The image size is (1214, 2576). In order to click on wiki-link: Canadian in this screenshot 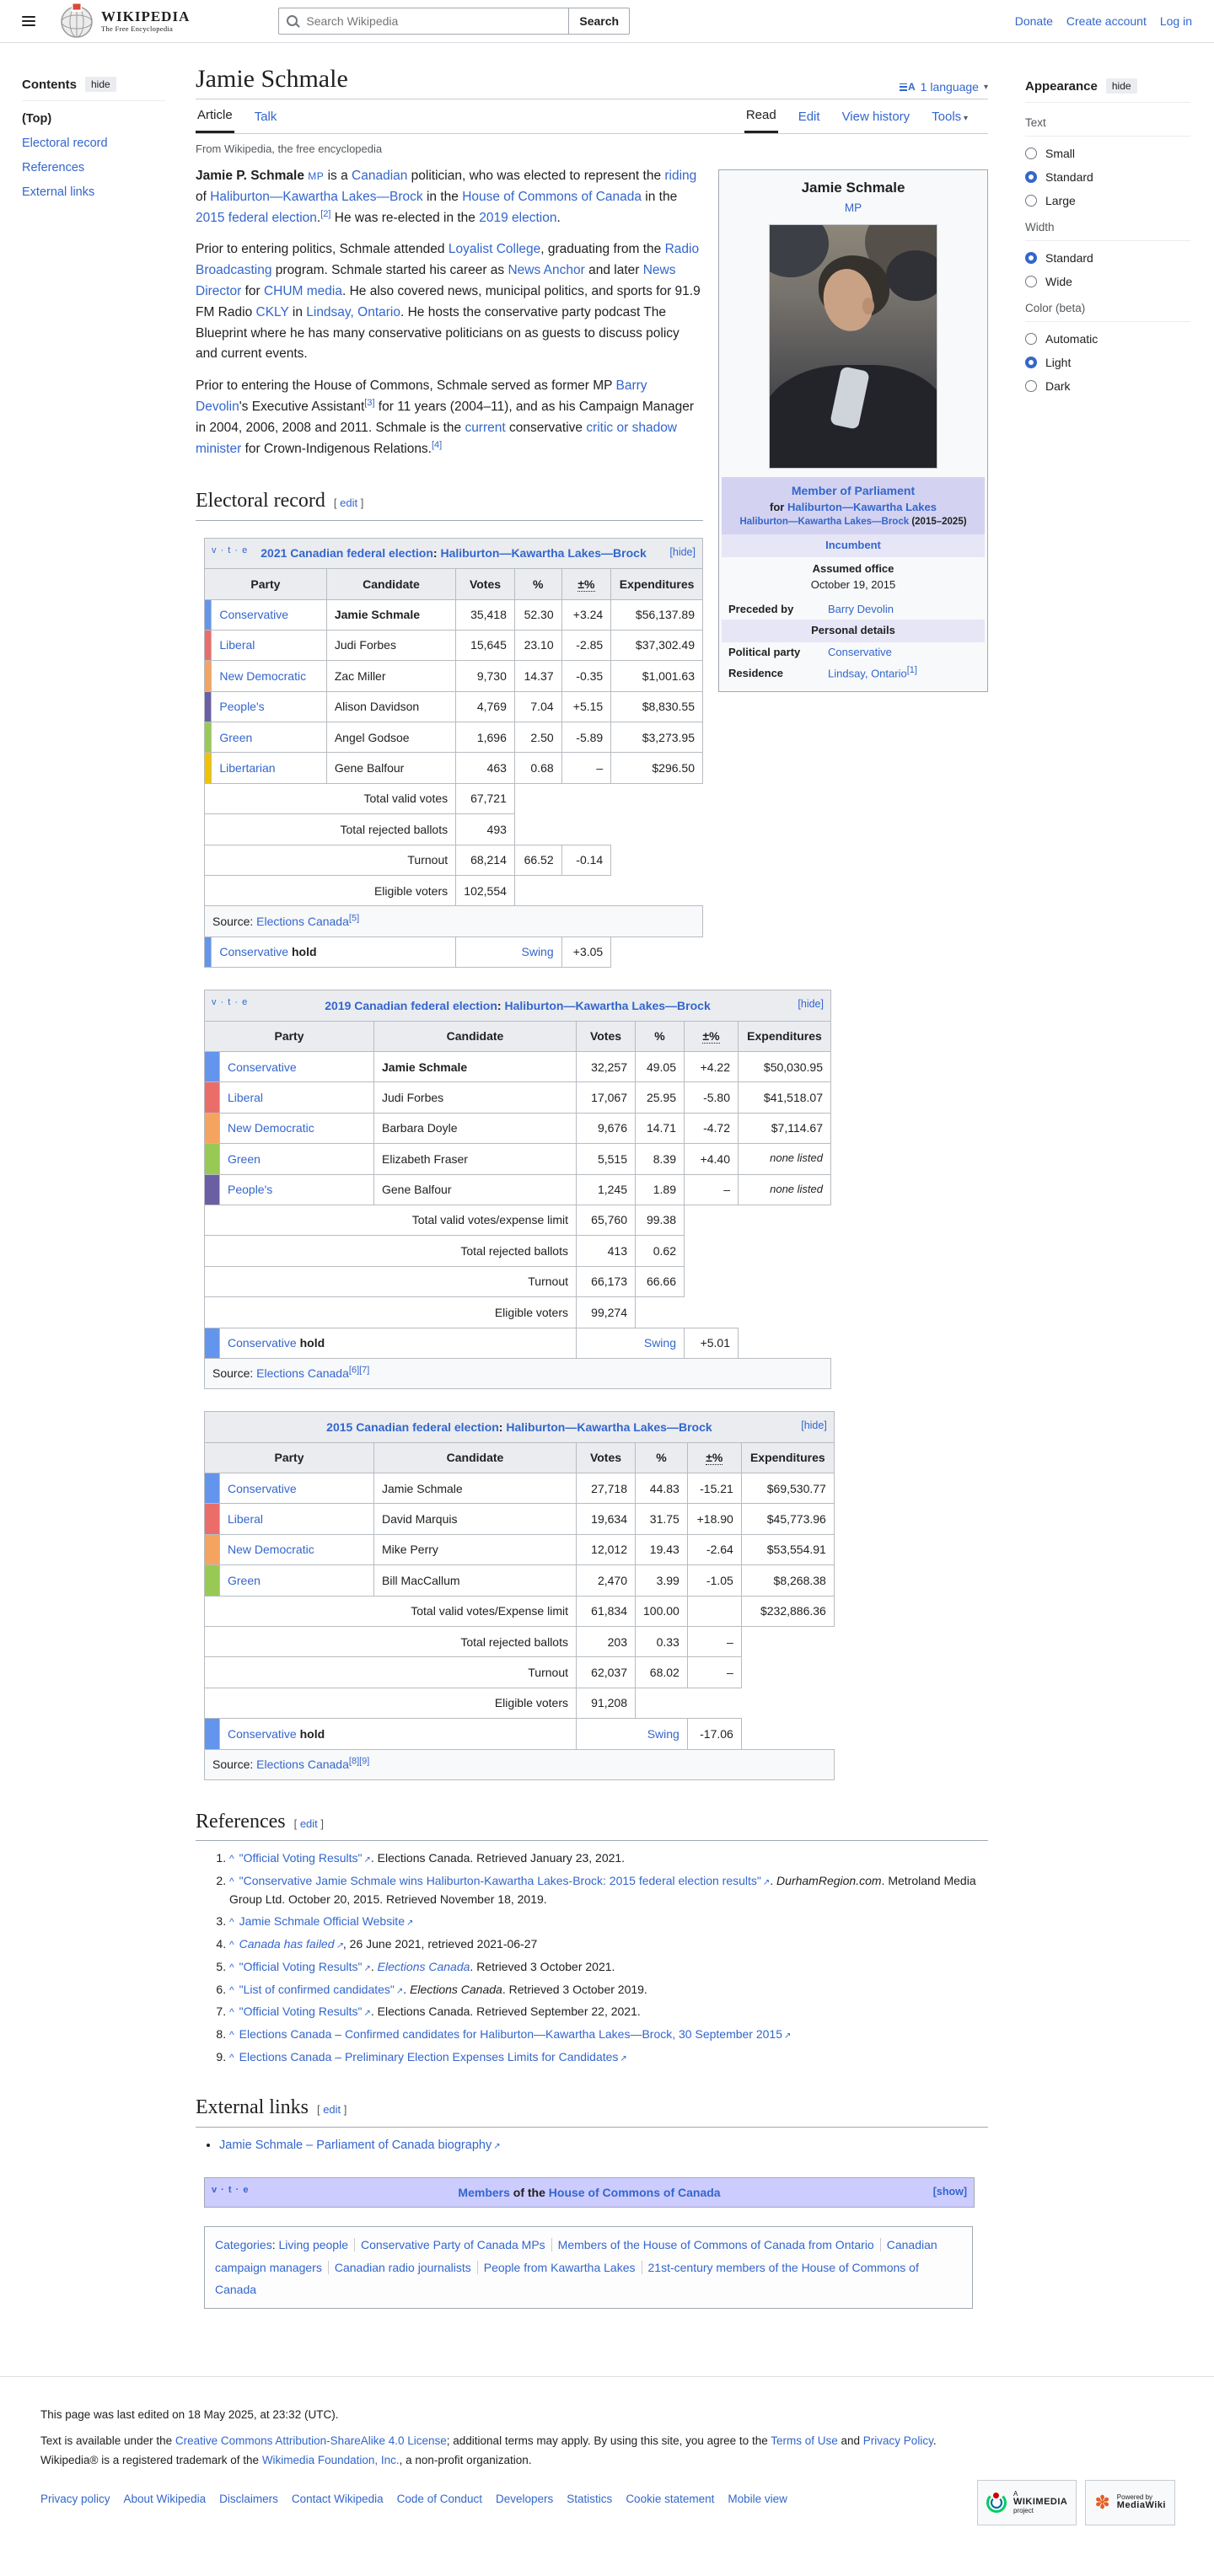, I will do `click(380, 176)`.